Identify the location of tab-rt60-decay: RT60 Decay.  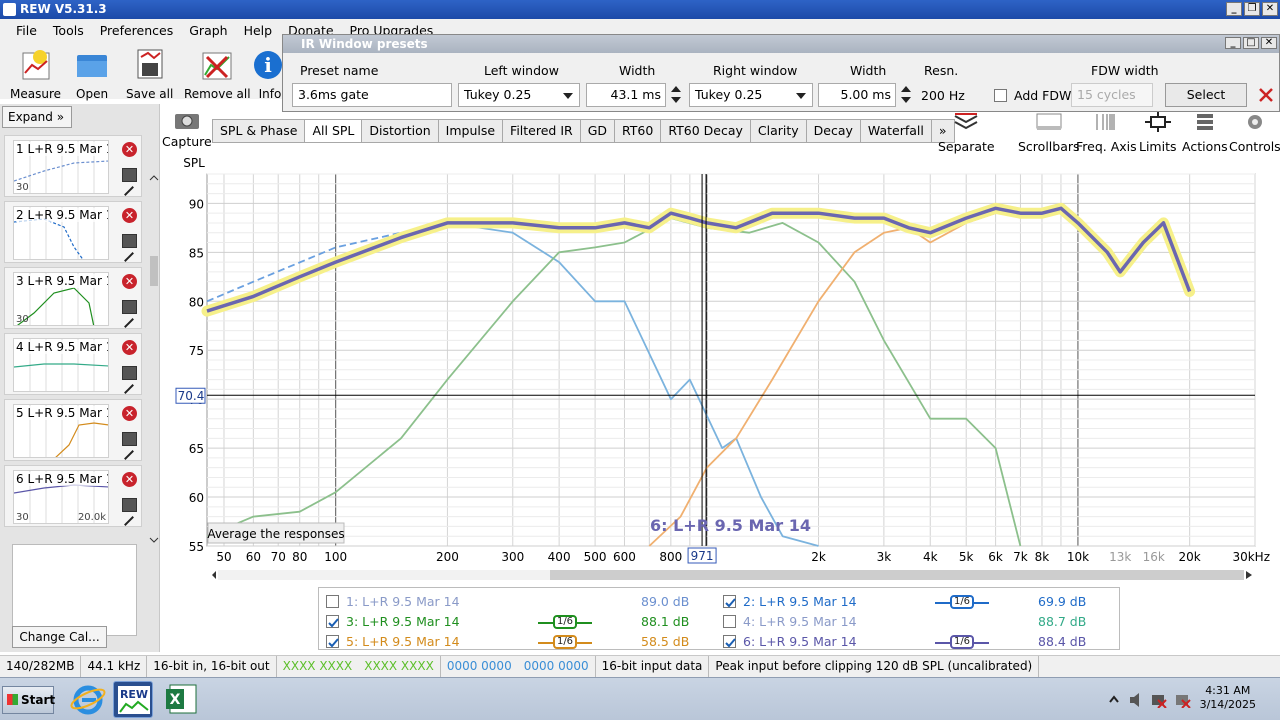
(706, 131).